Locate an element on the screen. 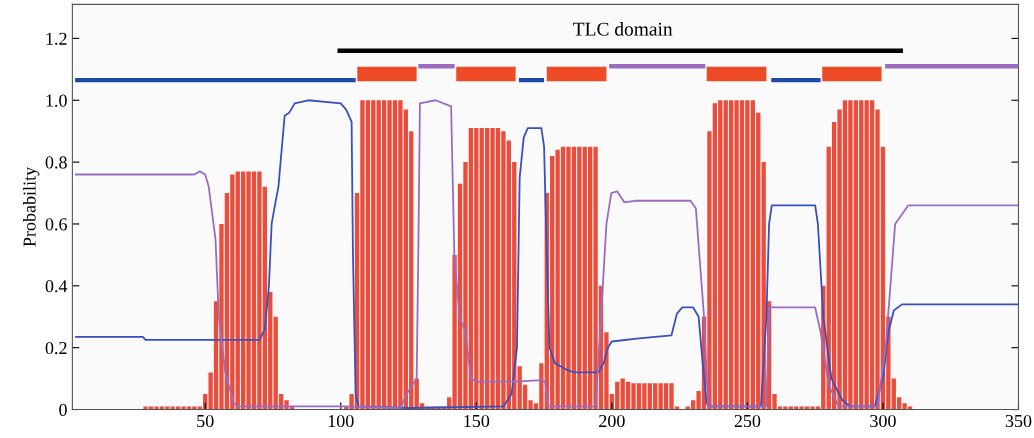  y-tick-label: 1.0 is located at coordinates (56, 100).